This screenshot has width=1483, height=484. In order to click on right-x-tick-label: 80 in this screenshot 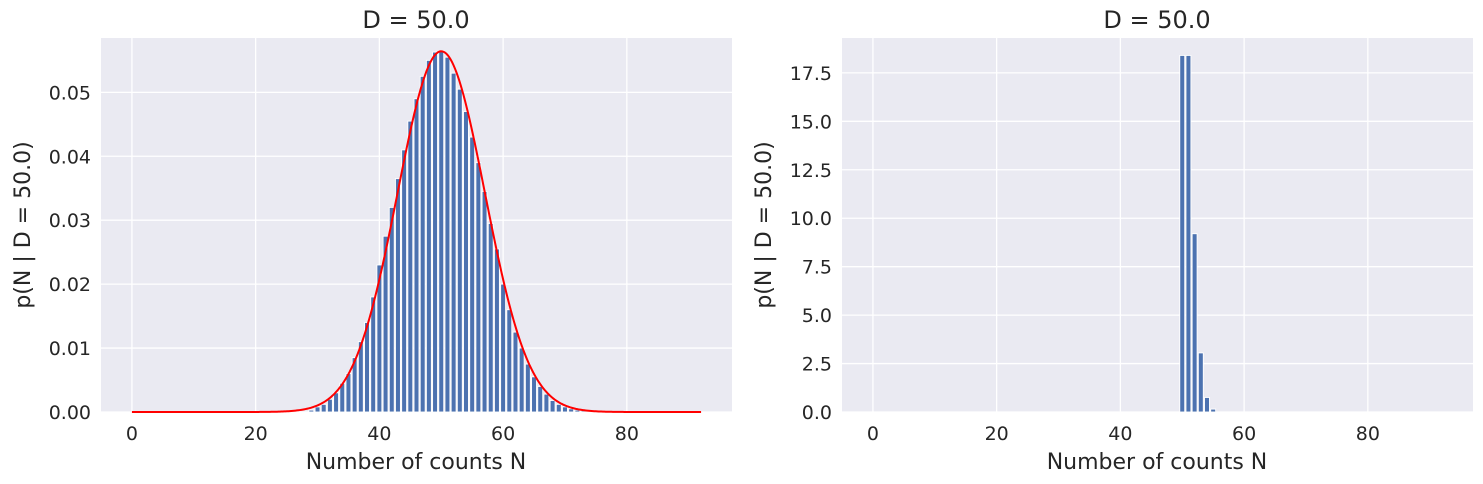, I will do `click(1368, 434)`.